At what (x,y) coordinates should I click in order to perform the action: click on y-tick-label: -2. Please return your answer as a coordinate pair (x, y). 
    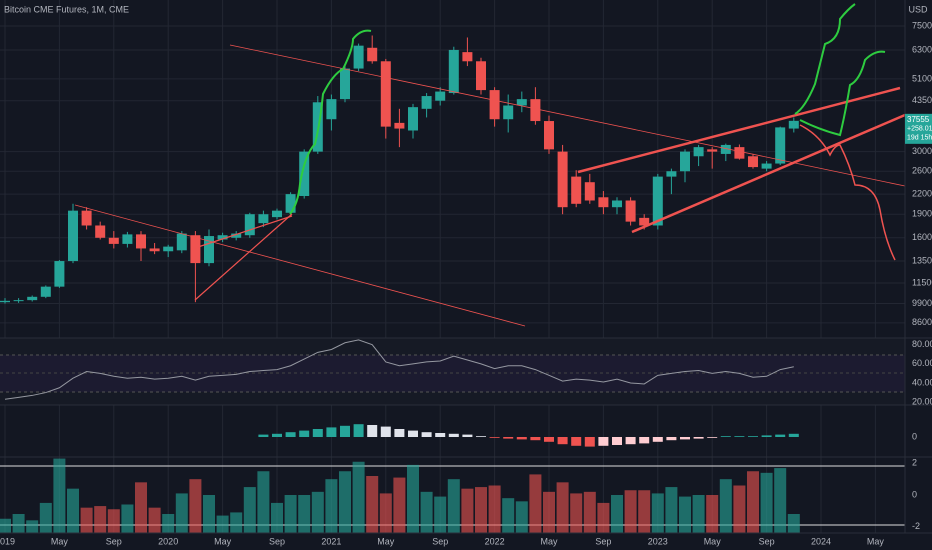
    Looking at the image, I should click on (916, 526).